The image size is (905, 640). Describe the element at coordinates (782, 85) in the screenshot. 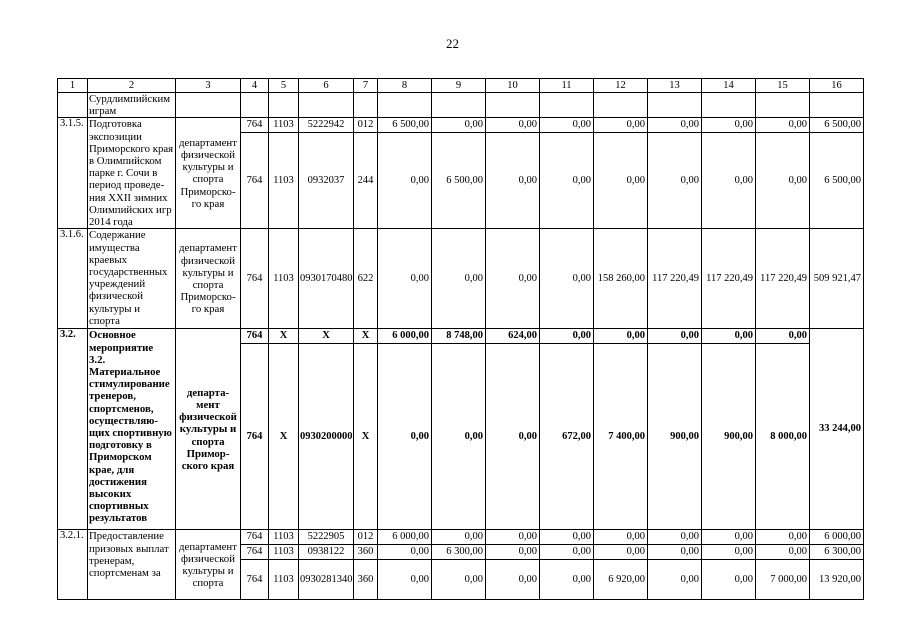

I see `column-number-cell: 15` at that location.